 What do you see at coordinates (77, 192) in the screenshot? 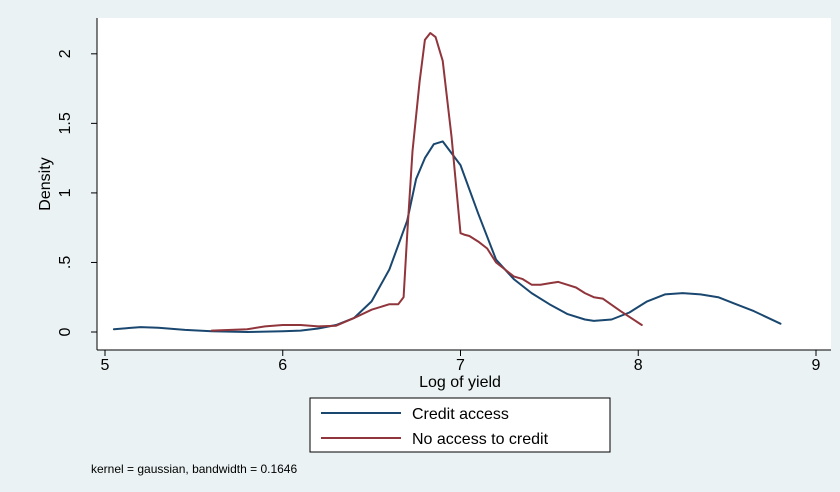
I see `y-ticks: 0 .5 1 1.5 2` at bounding box center [77, 192].